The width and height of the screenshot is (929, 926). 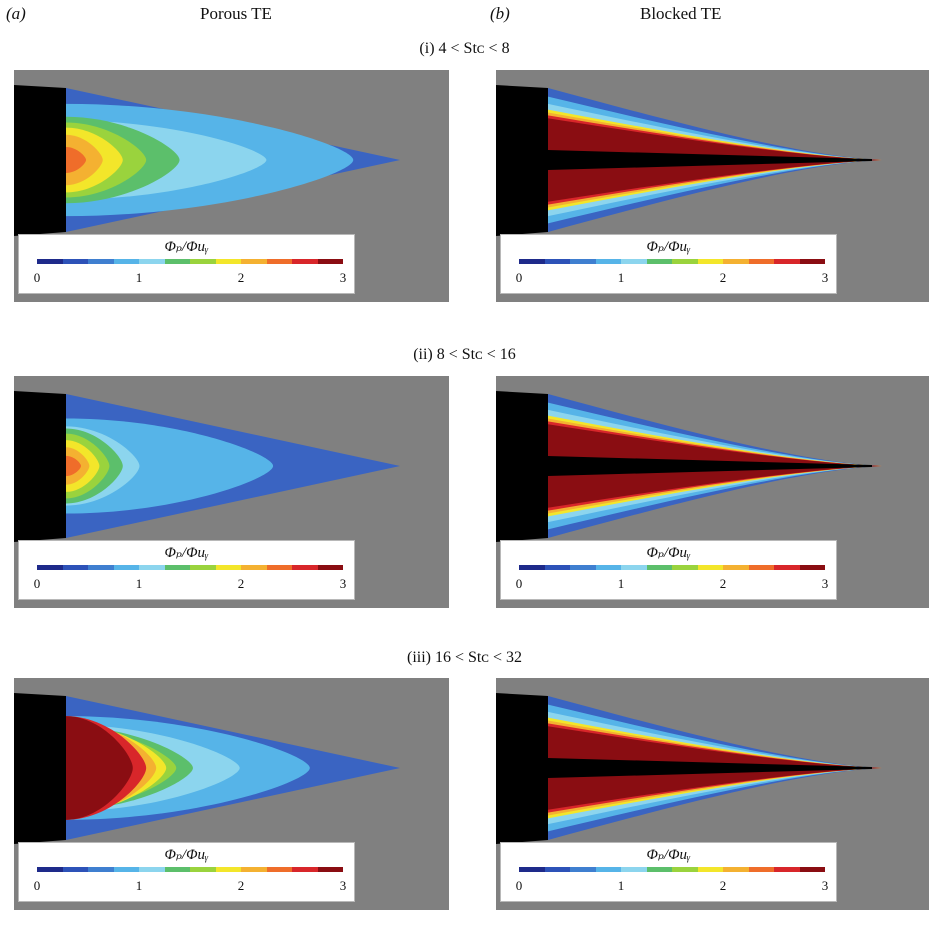 I want to click on column-a-title: Porous TE, so click(x=236, y=13).